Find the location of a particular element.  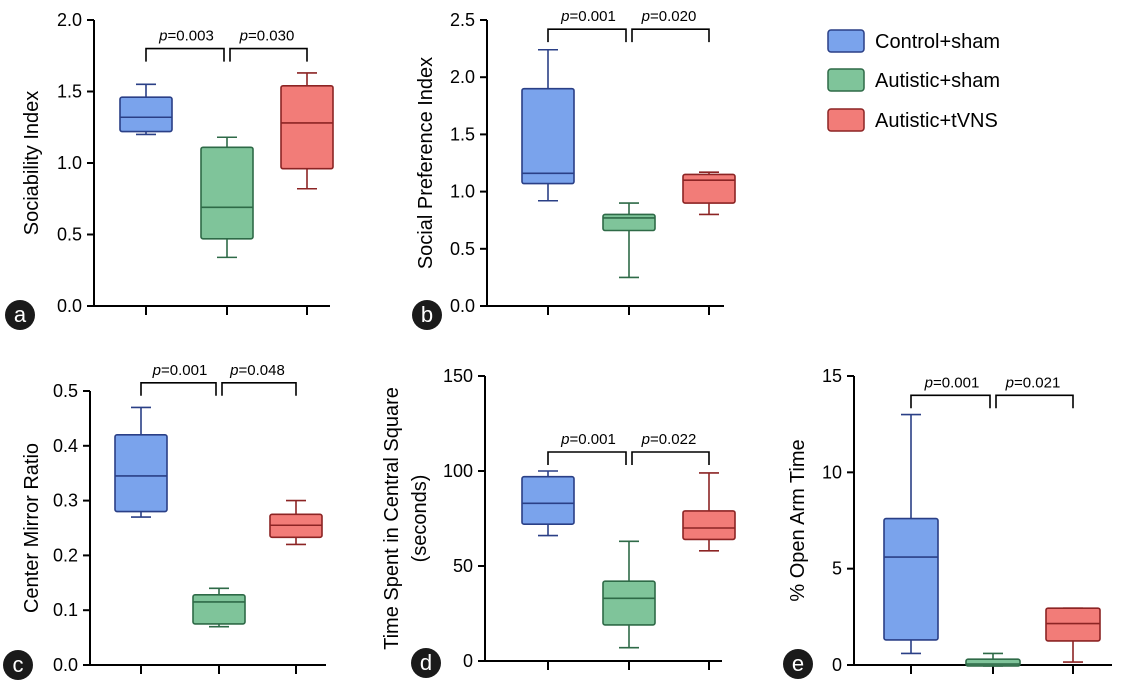

y-tick-label: 50 is located at coordinates (463, 566).